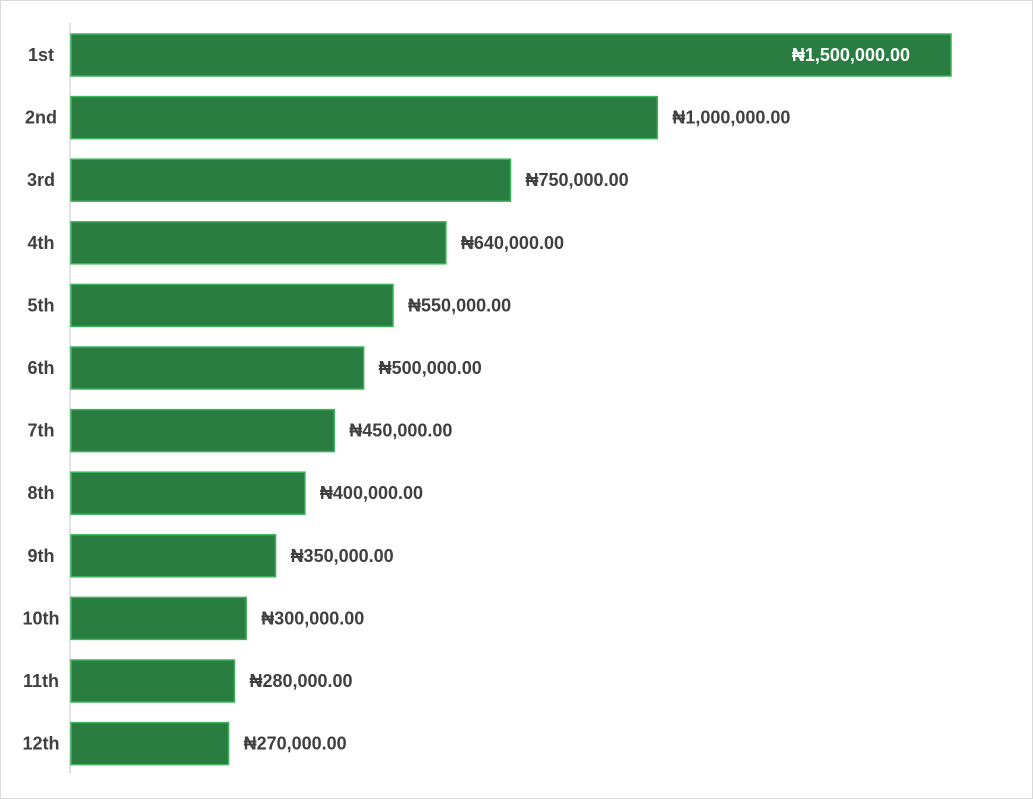  What do you see at coordinates (173, 556) in the screenshot?
I see `bar-9th` at bounding box center [173, 556].